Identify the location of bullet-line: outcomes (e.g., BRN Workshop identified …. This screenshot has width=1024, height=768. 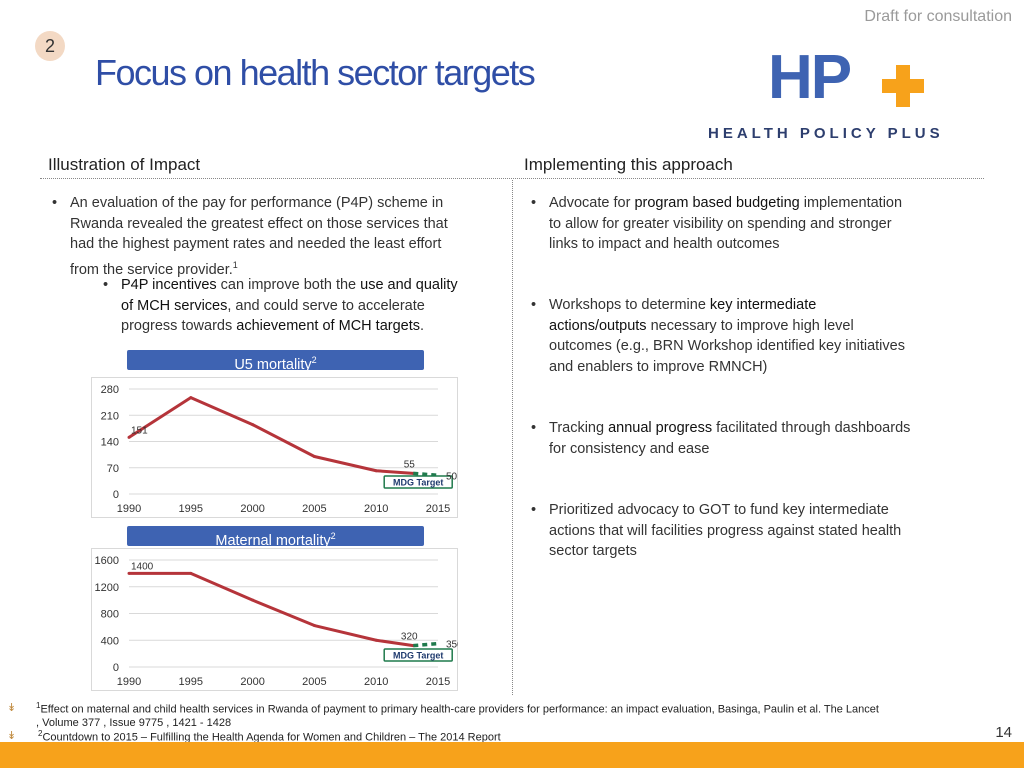
(727, 346).